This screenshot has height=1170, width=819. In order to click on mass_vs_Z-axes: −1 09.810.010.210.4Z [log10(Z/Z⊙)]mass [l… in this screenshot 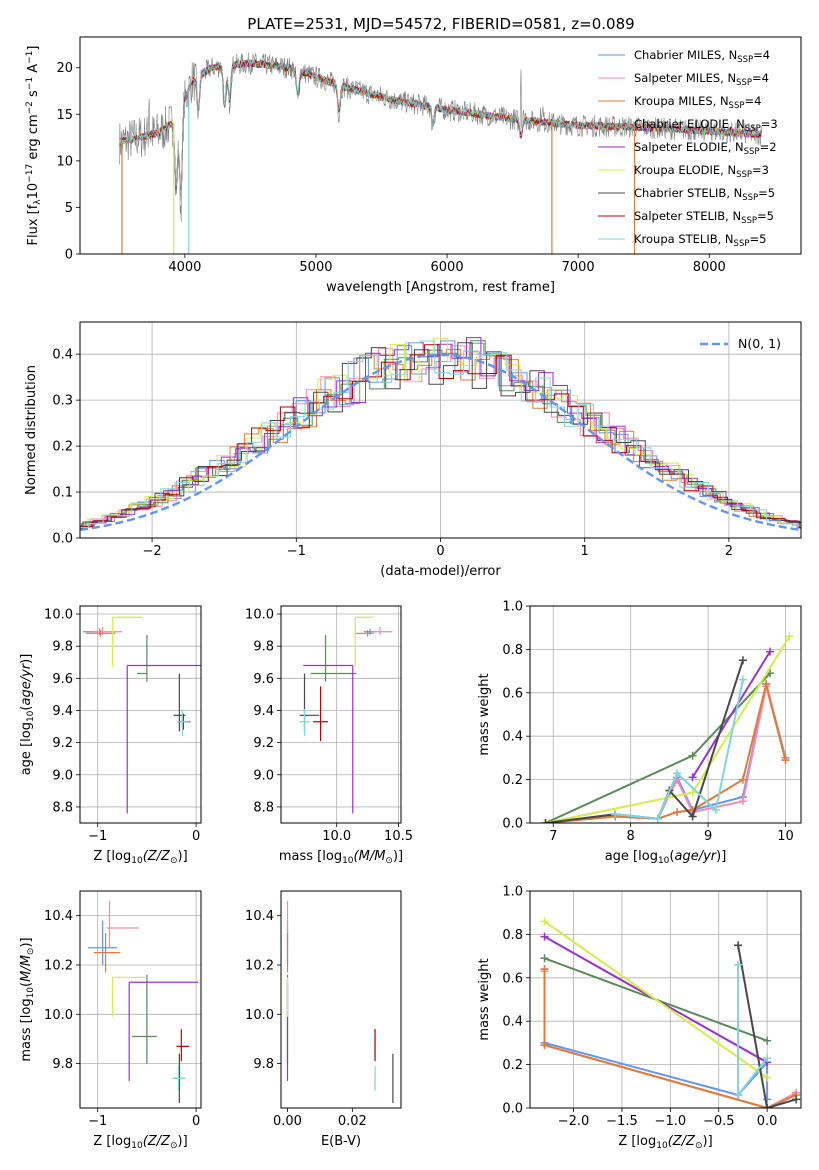, I will do `click(110, 1020)`.